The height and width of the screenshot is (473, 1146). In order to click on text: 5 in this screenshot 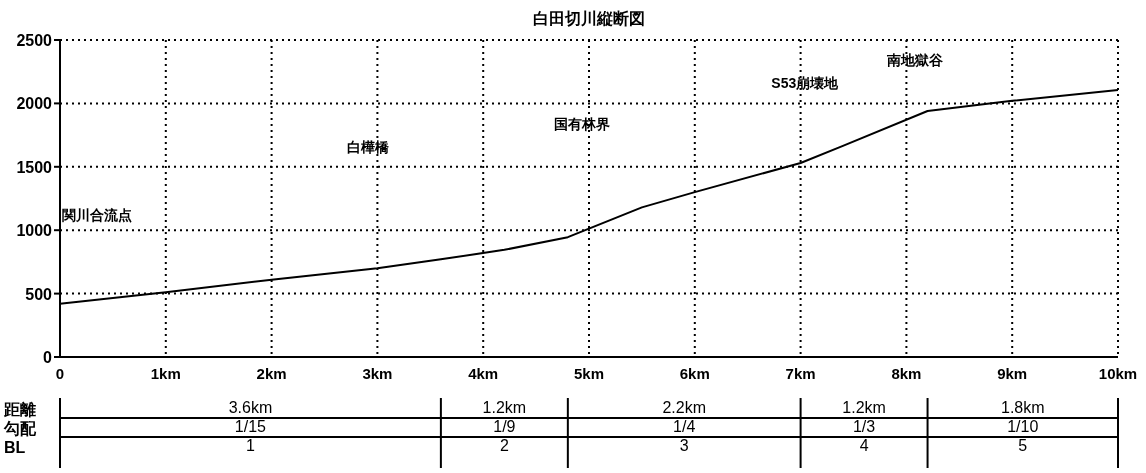, I will do `click(1023, 445)`.